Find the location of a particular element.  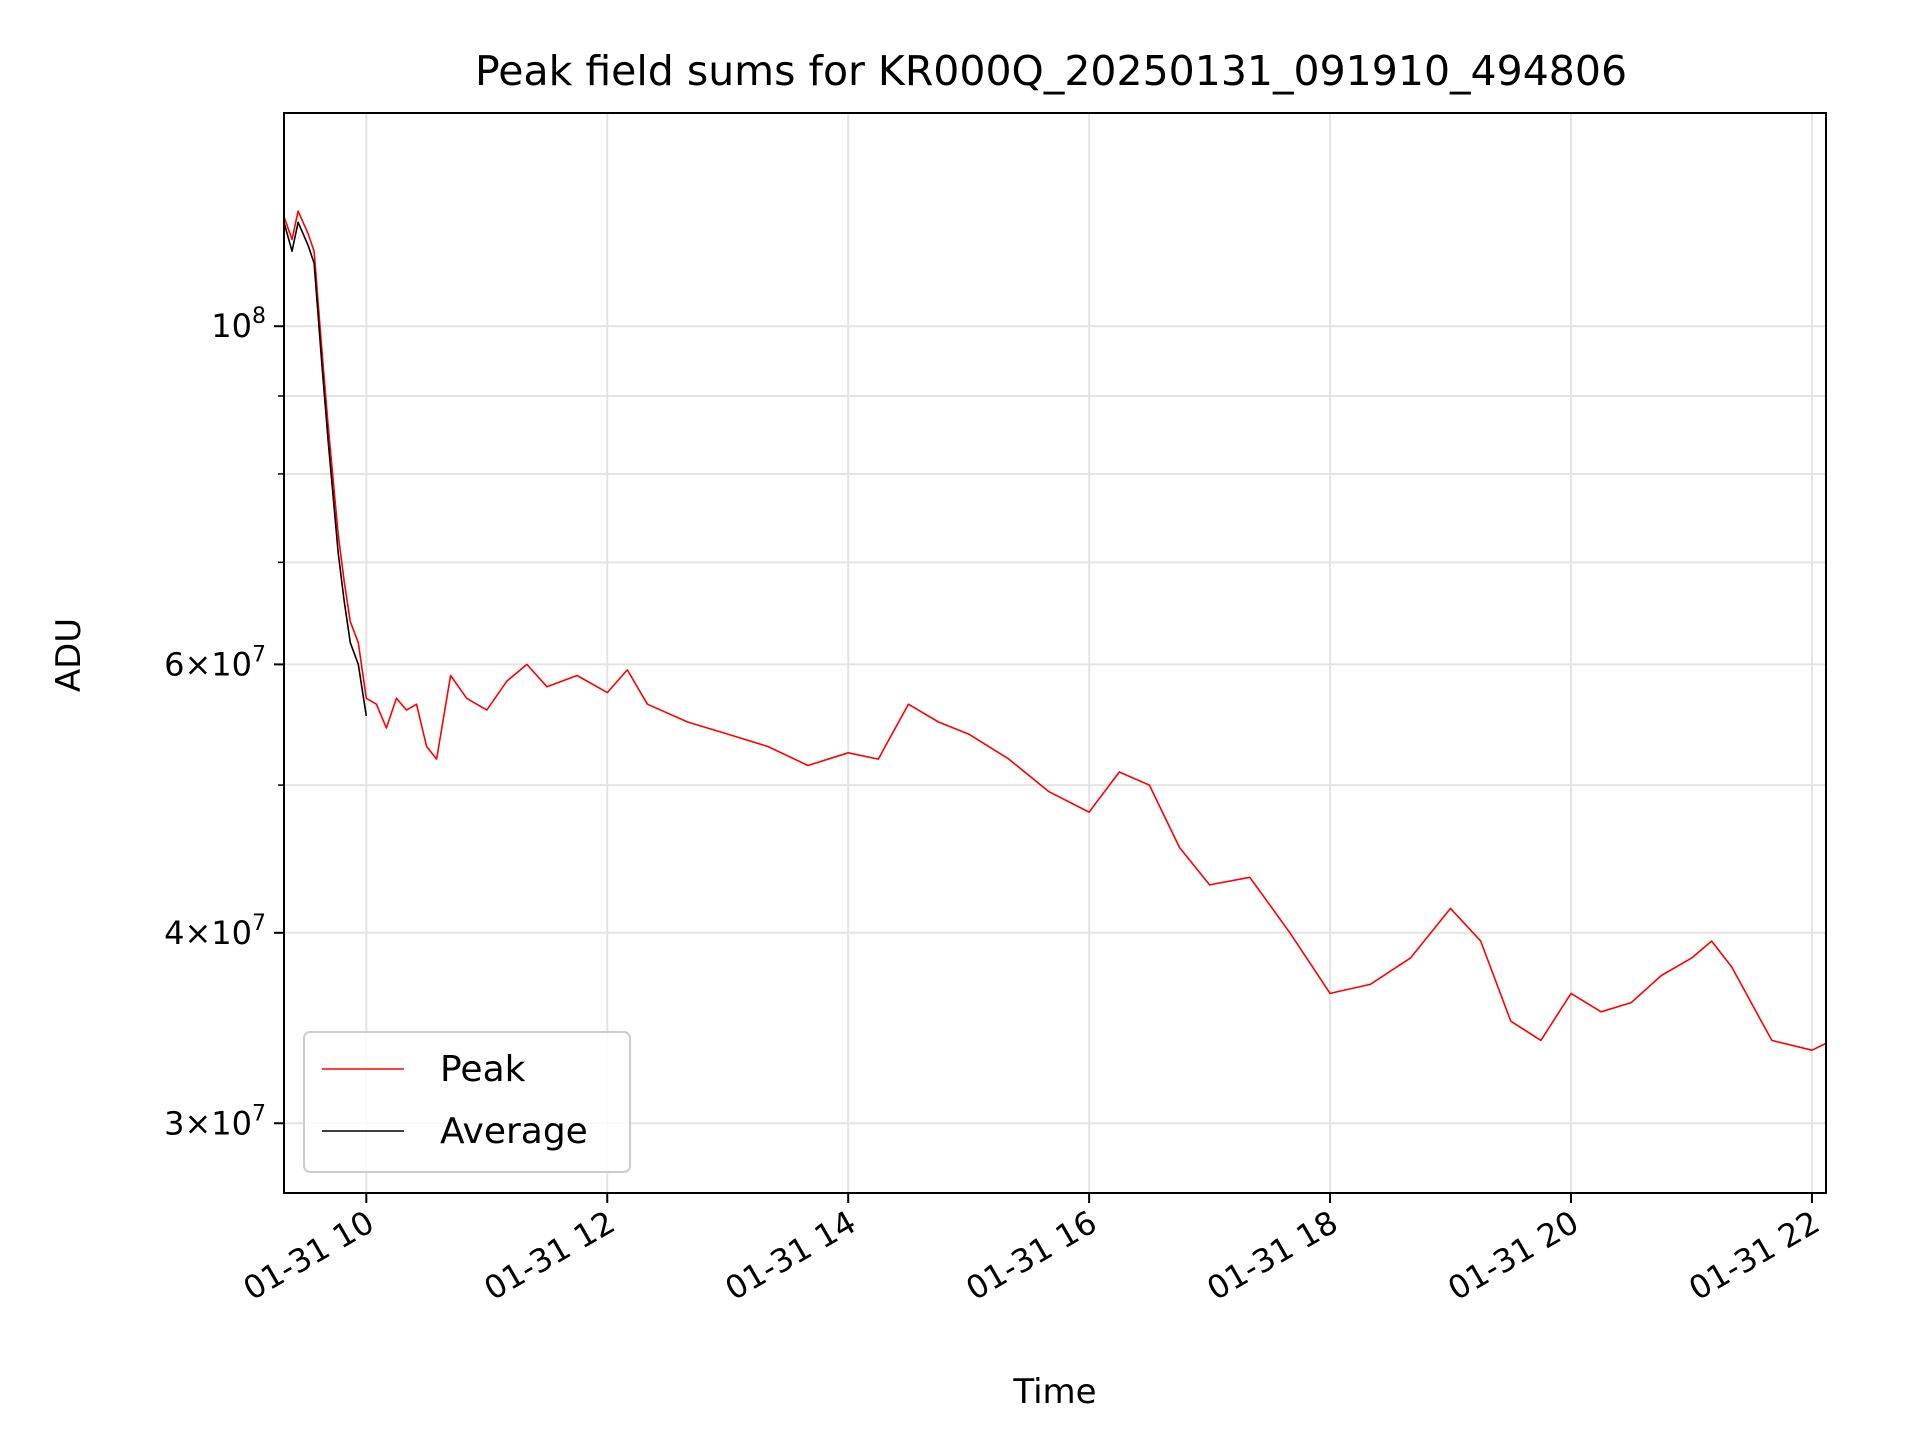

legend-average-label: Average is located at coordinates (514, 1131).